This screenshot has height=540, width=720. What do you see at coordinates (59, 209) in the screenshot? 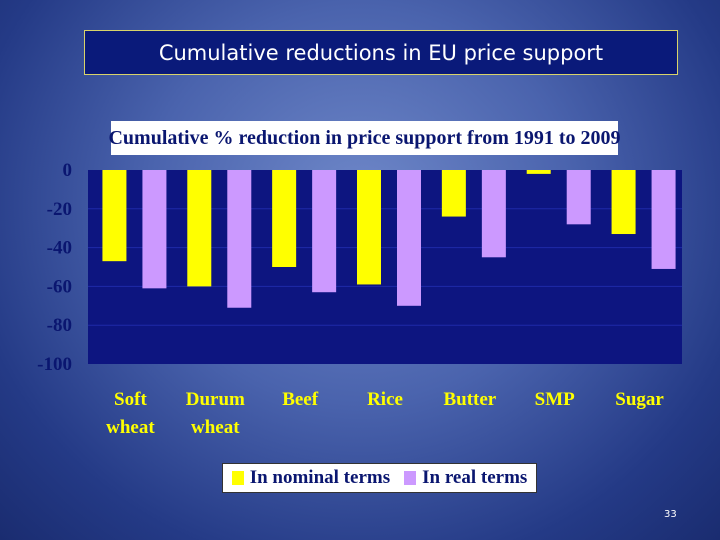
I see `y-tick-label: -20` at bounding box center [59, 209].